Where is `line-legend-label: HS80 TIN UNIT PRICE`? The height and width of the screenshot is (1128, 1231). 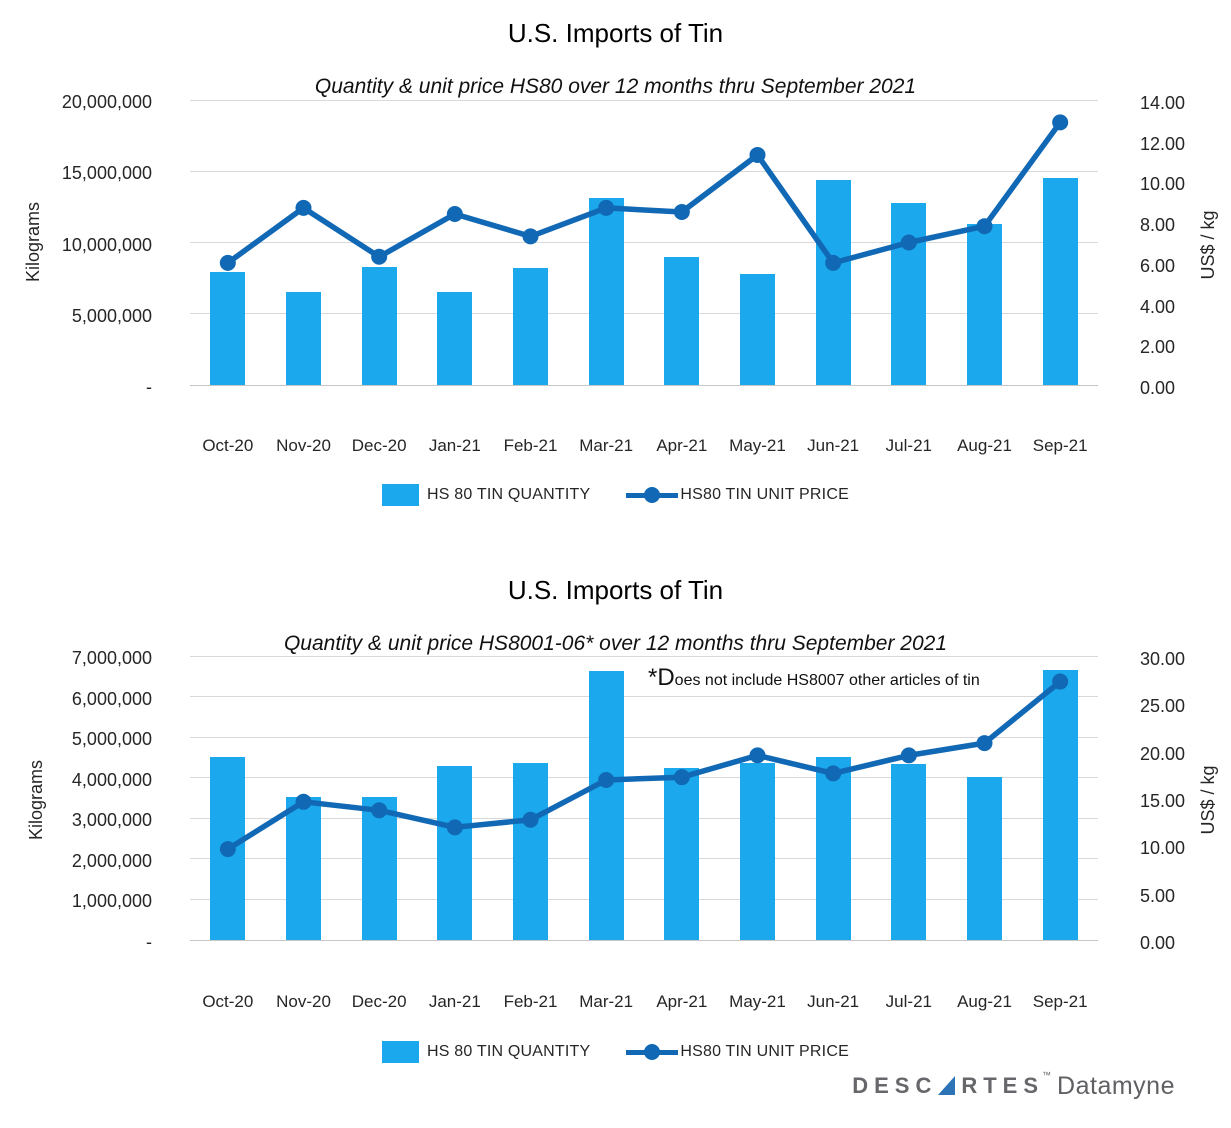
line-legend-label: HS80 TIN UNIT PRICE is located at coordinates (764, 1051).